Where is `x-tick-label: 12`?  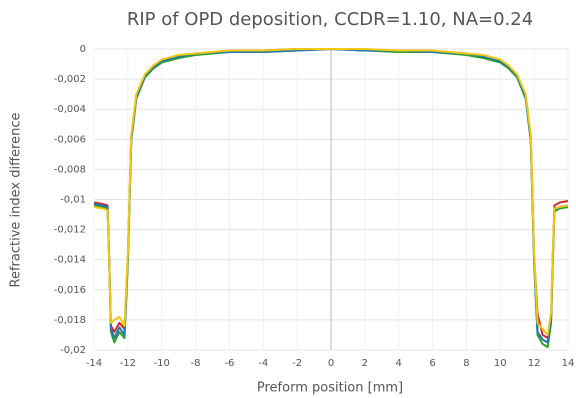 x-tick-label: 12 is located at coordinates (534, 363).